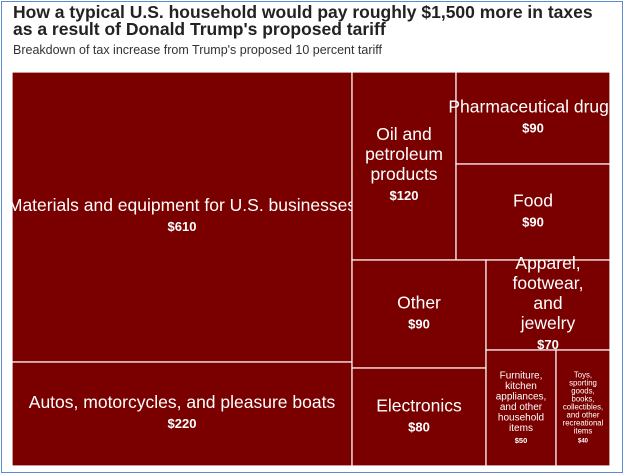 The width and height of the screenshot is (626, 476). I want to click on treemap-cell: Other $90, so click(419, 314).